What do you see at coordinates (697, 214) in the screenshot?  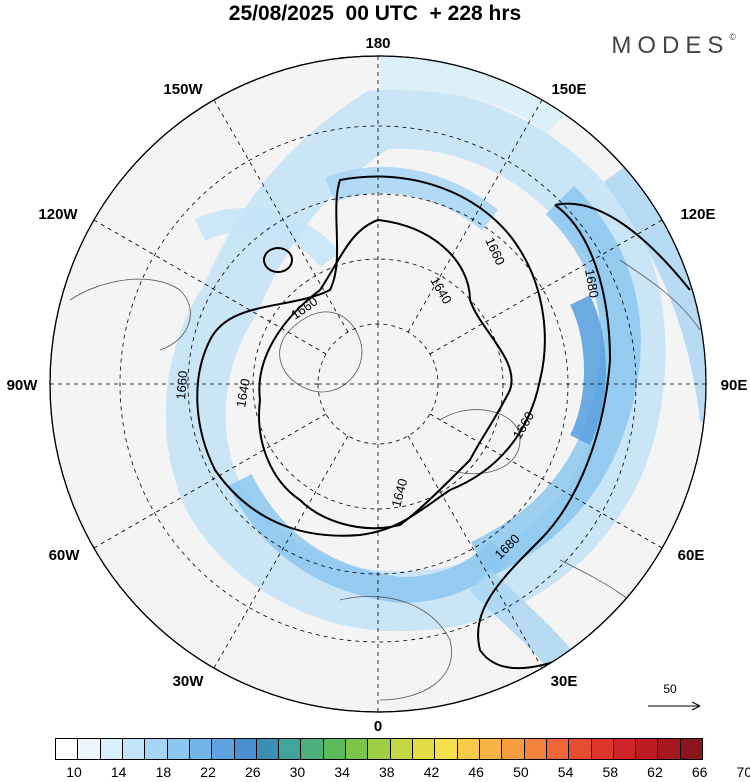 I see `lon-label-120e: 120E` at bounding box center [697, 214].